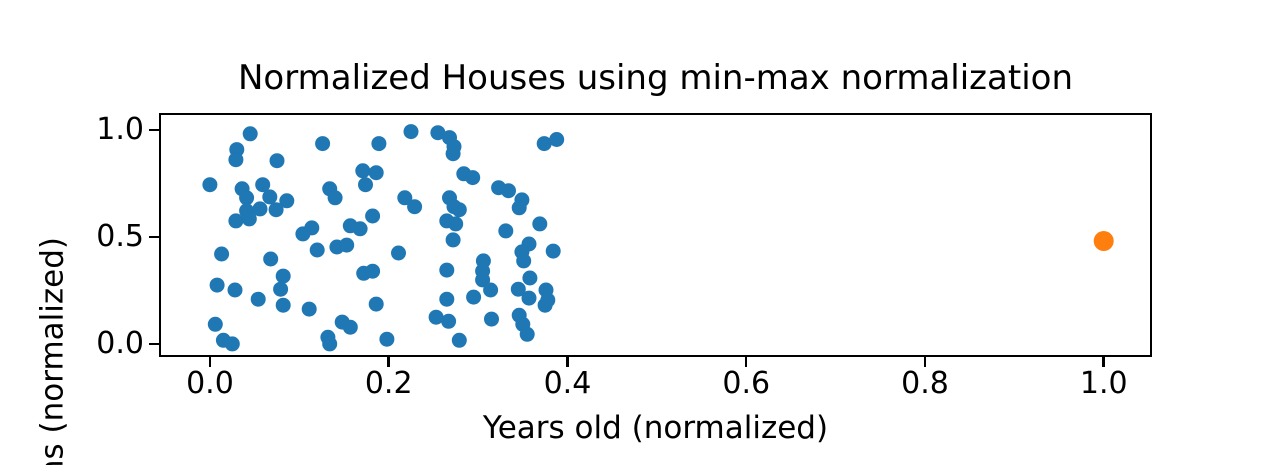 The image size is (1280, 465). What do you see at coordinates (567, 383) in the screenshot?
I see `x-tick-label: 0.4` at bounding box center [567, 383].